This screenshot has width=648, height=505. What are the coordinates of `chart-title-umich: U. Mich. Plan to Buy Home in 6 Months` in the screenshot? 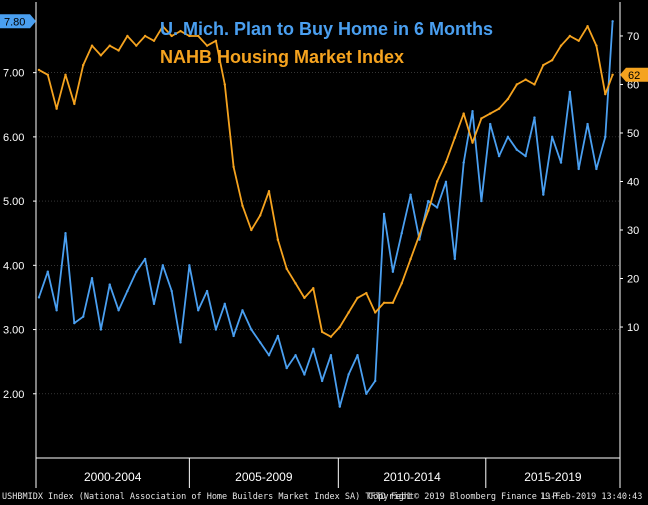 It's located at (326, 29).